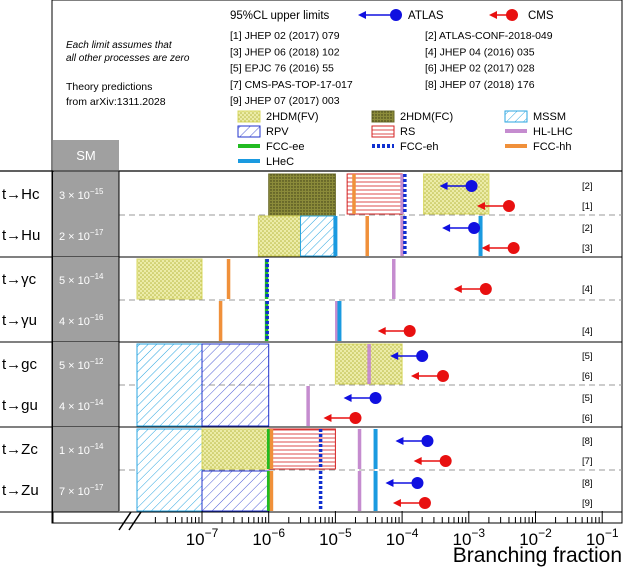 The width and height of the screenshot is (623, 568). I want to click on limit-reference-2: [1], so click(587, 206).